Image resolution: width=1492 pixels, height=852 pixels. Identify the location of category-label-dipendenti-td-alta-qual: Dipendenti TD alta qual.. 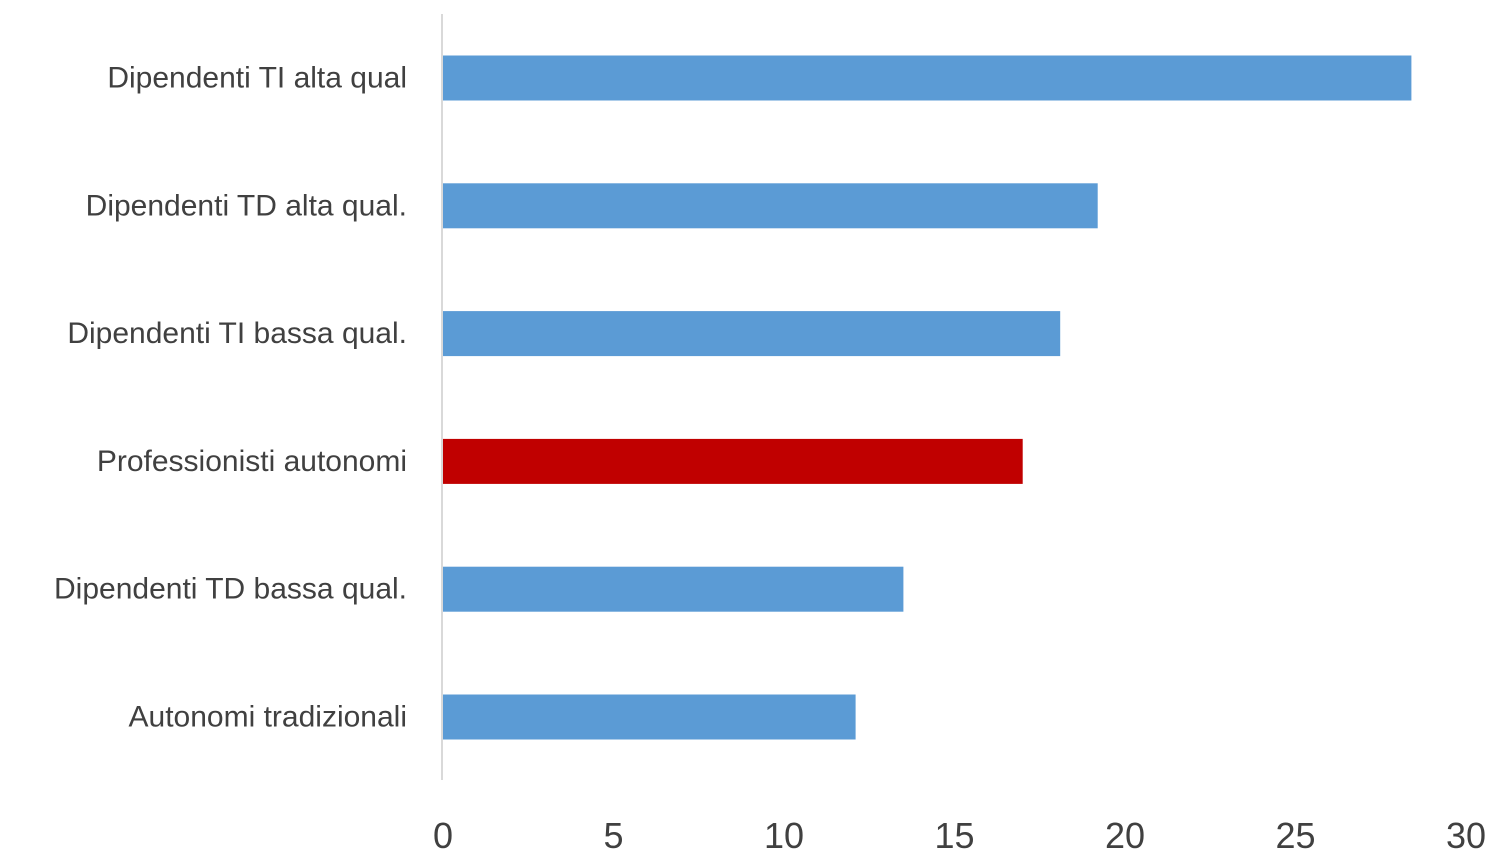
(246, 205).